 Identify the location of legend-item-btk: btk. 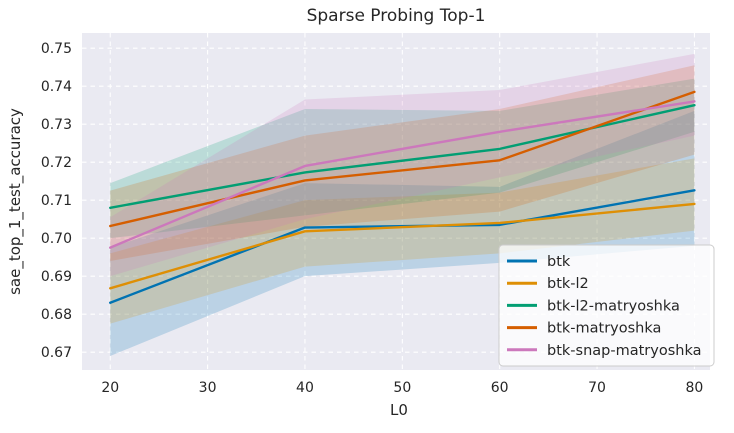
(539, 262).